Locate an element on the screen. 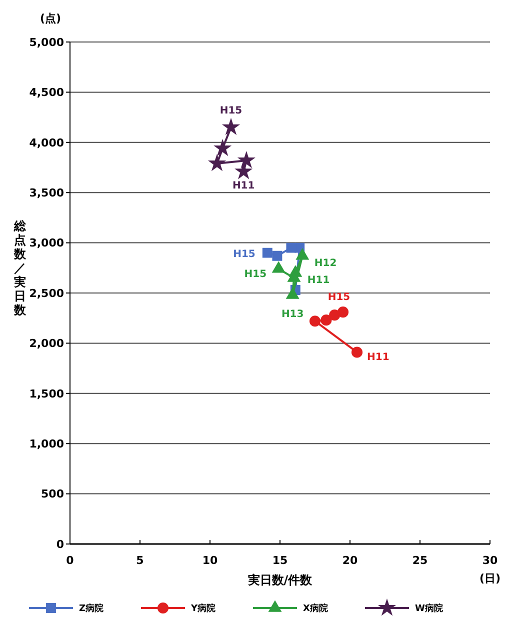 This screenshot has width=506, height=619. y-tick-label: 1,000 is located at coordinates (46, 443).